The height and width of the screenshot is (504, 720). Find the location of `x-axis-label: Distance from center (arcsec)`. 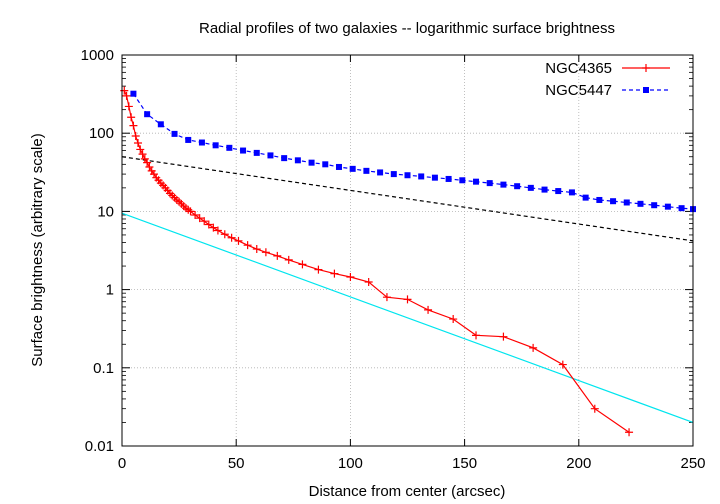

x-axis-label: Distance from center (arcsec) is located at coordinates (407, 491).